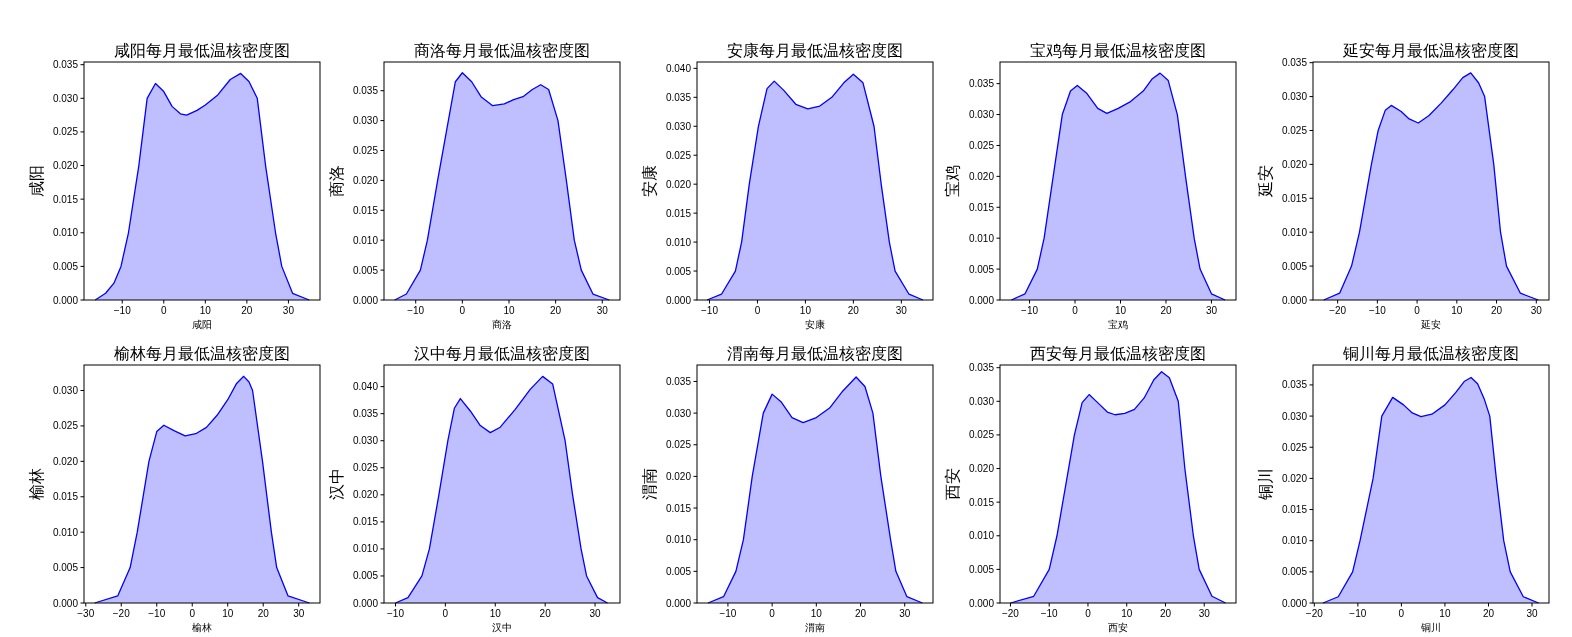 The image size is (1572, 637). I want to click on y-axis-title: 安康, so click(649, 181).